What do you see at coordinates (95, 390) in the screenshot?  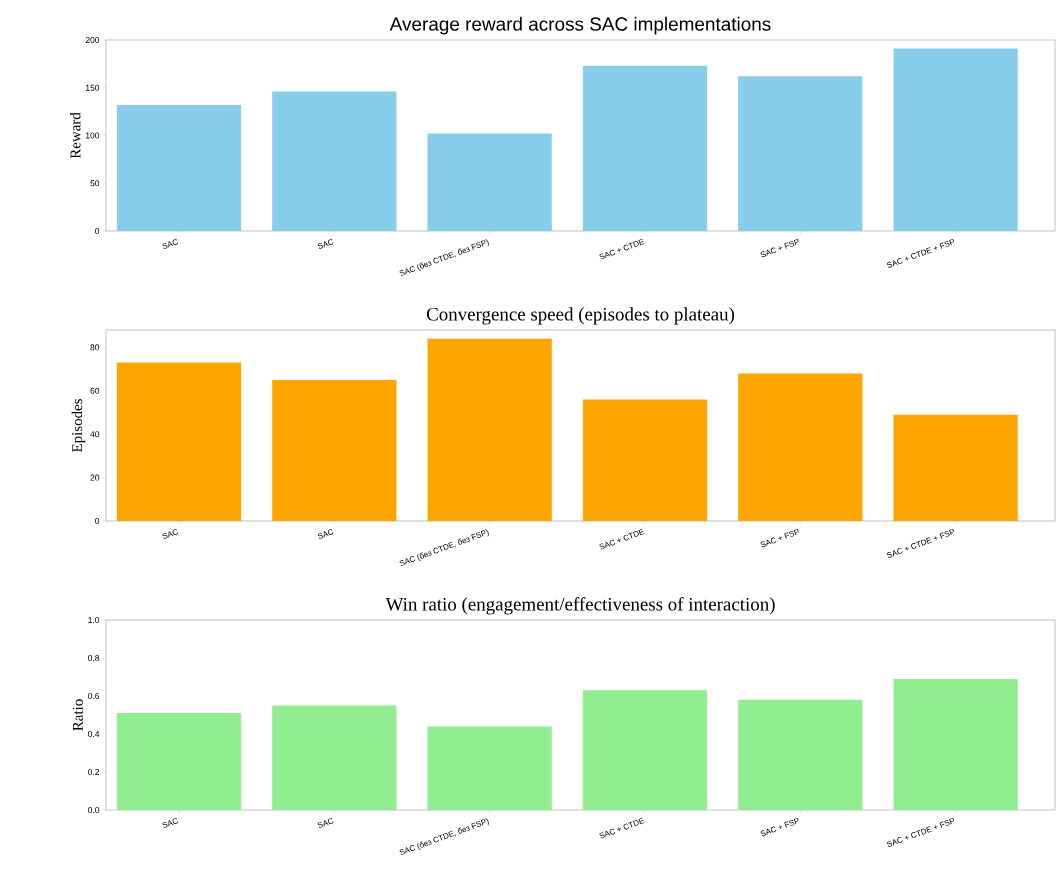 I see `y-tick-label: 60` at bounding box center [95, 390].